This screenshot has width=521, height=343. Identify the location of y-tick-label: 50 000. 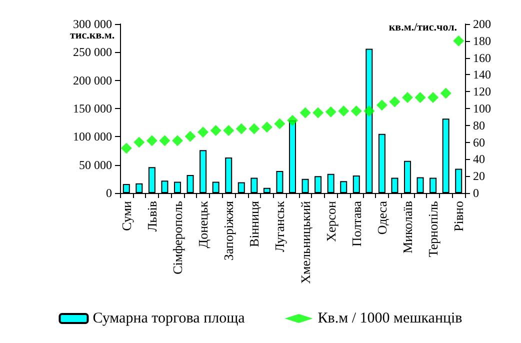
(95, 165).